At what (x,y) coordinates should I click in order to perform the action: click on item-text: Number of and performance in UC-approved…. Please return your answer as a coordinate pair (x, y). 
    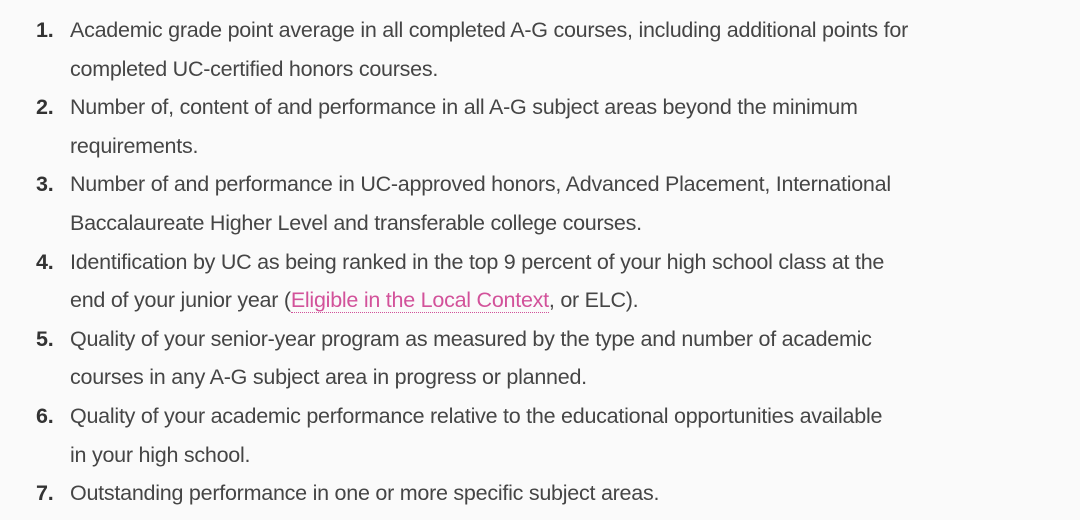
    Looking at the image, I should click on (480, 184).